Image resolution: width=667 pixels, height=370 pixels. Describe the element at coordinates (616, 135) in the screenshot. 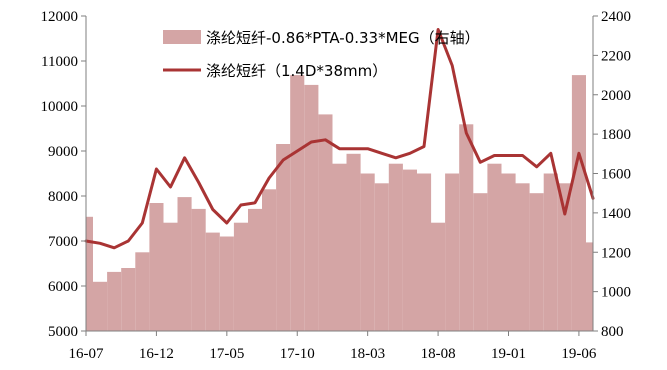

I see `right-tick-label: 1800` at that location.